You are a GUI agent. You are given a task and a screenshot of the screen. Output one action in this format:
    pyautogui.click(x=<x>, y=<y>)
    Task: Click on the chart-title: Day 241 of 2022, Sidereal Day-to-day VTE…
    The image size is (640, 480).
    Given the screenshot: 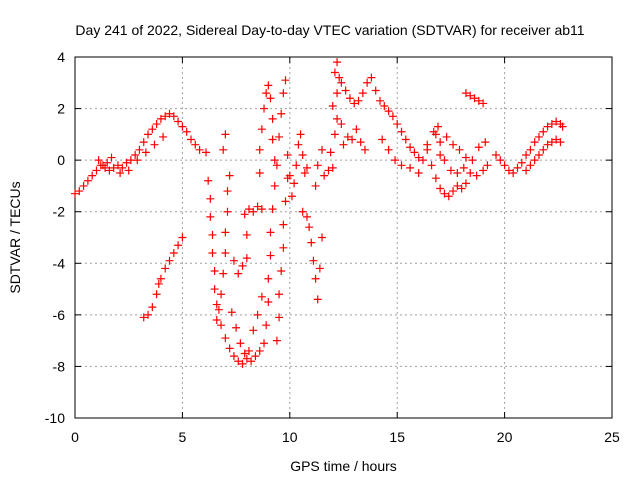 What is the action you would take?
    pyautogui.click(x=329, y=30)
    